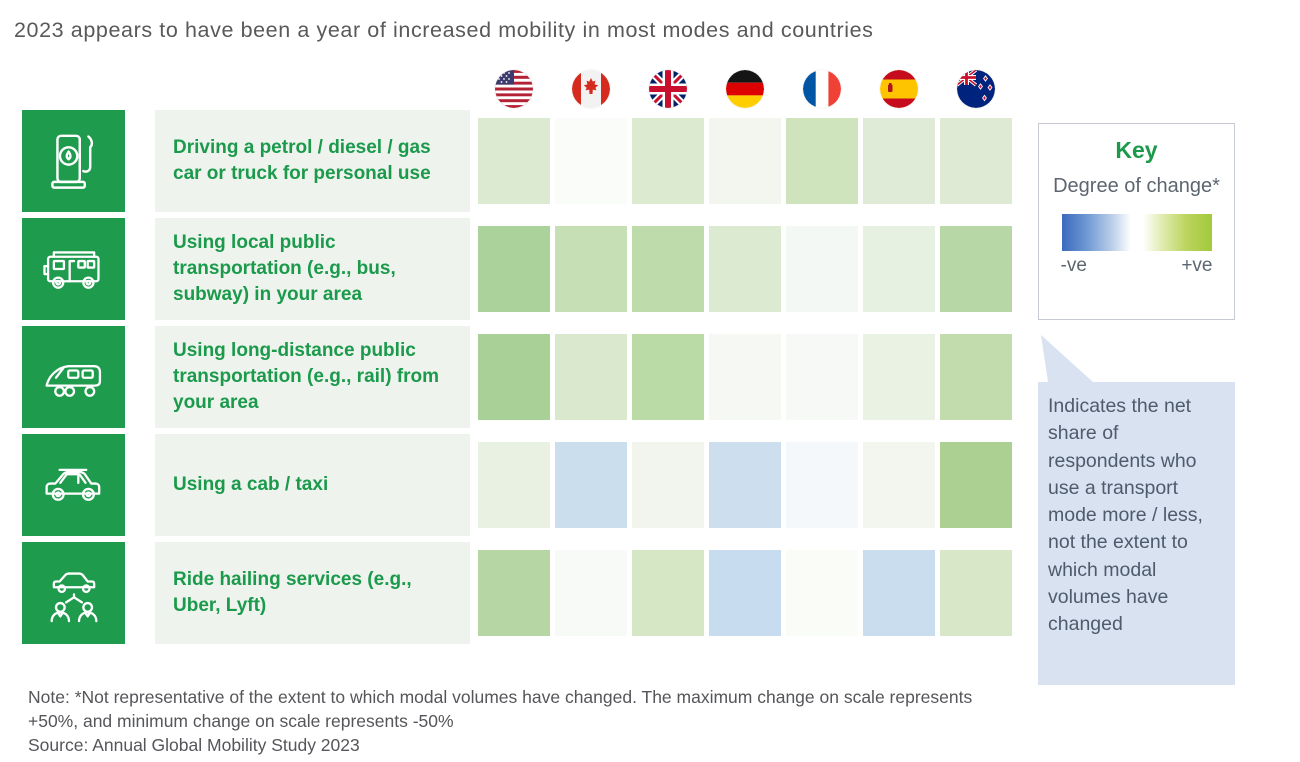 This screenshot has width=1300, height=762. I want to click on callout-tail, so click(1067, 358).